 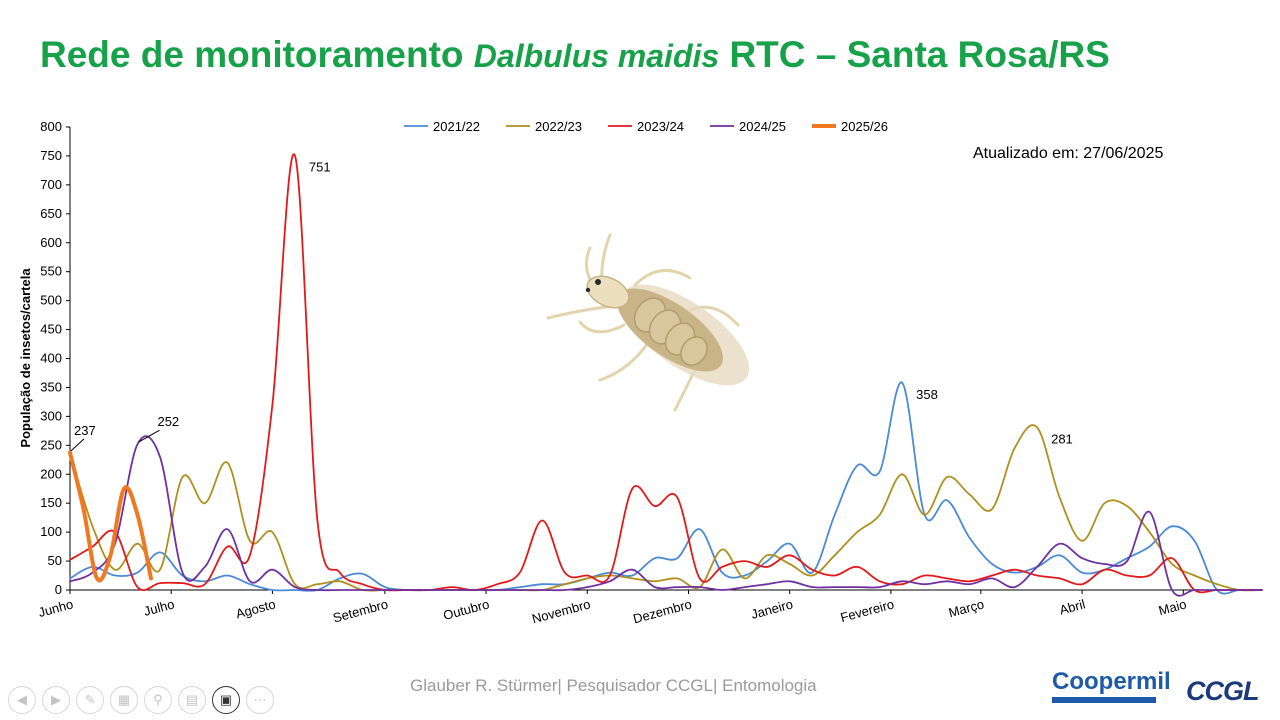 What do you see at coordinates (561, 611) in the screenshot?
I see `x-tick-label-month: Novembro` at bounding box center [561, 611].